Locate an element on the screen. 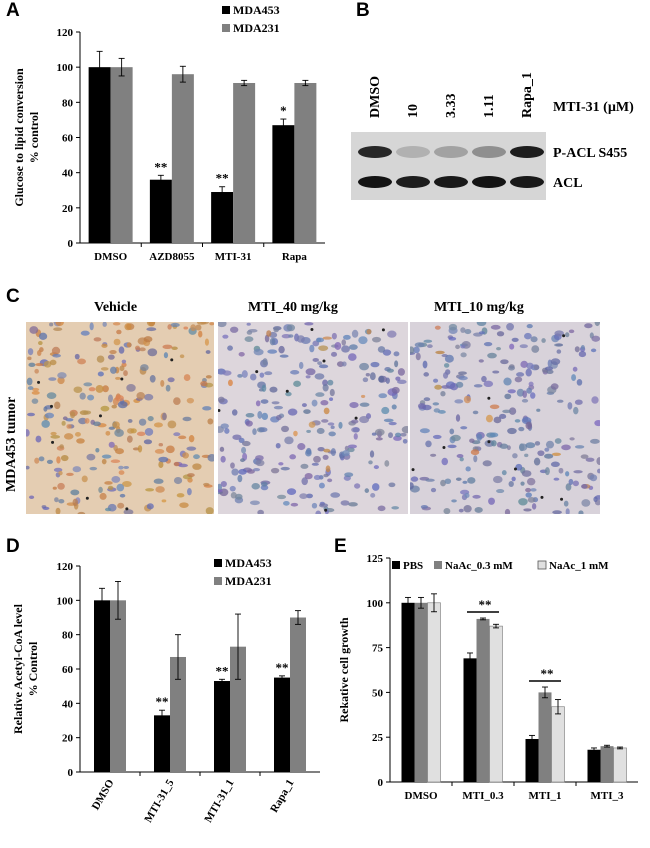 Image resolution: width=650 pixels, height=848 pixels. chart-a-significance-mark: * is located at coordinates (283, 110).